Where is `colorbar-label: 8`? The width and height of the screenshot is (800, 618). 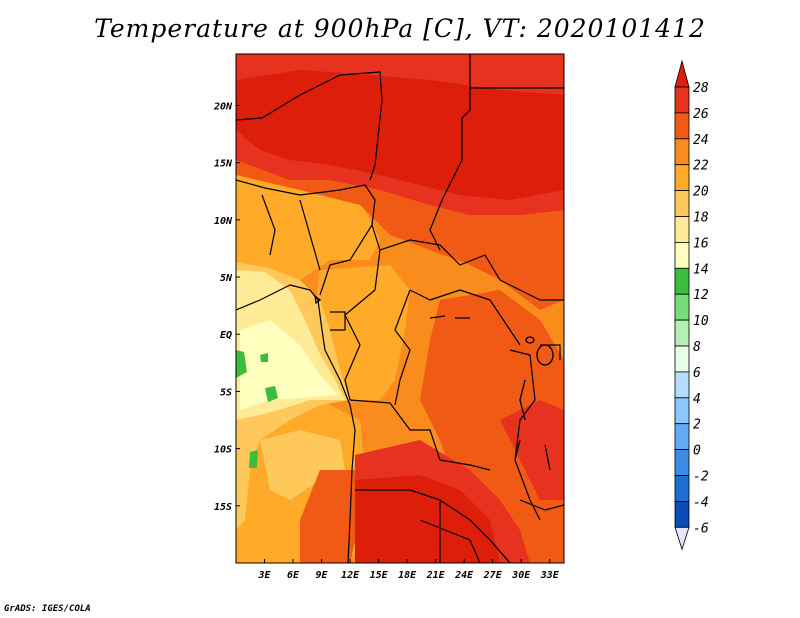
colorbar-label: 8 is located at coordinates (697, 347).